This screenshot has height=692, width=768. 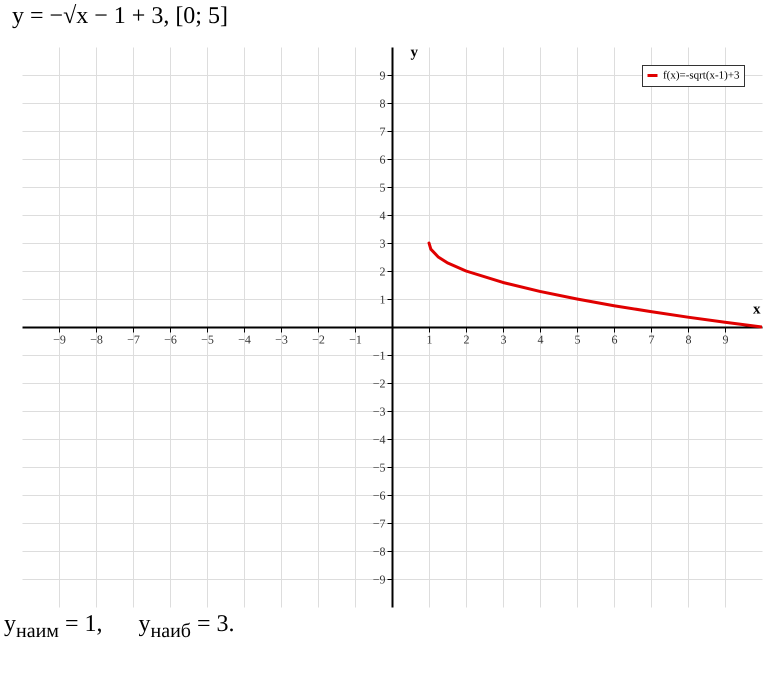 I want to click on x-tick-label: 5, so click(x=577, y=339).